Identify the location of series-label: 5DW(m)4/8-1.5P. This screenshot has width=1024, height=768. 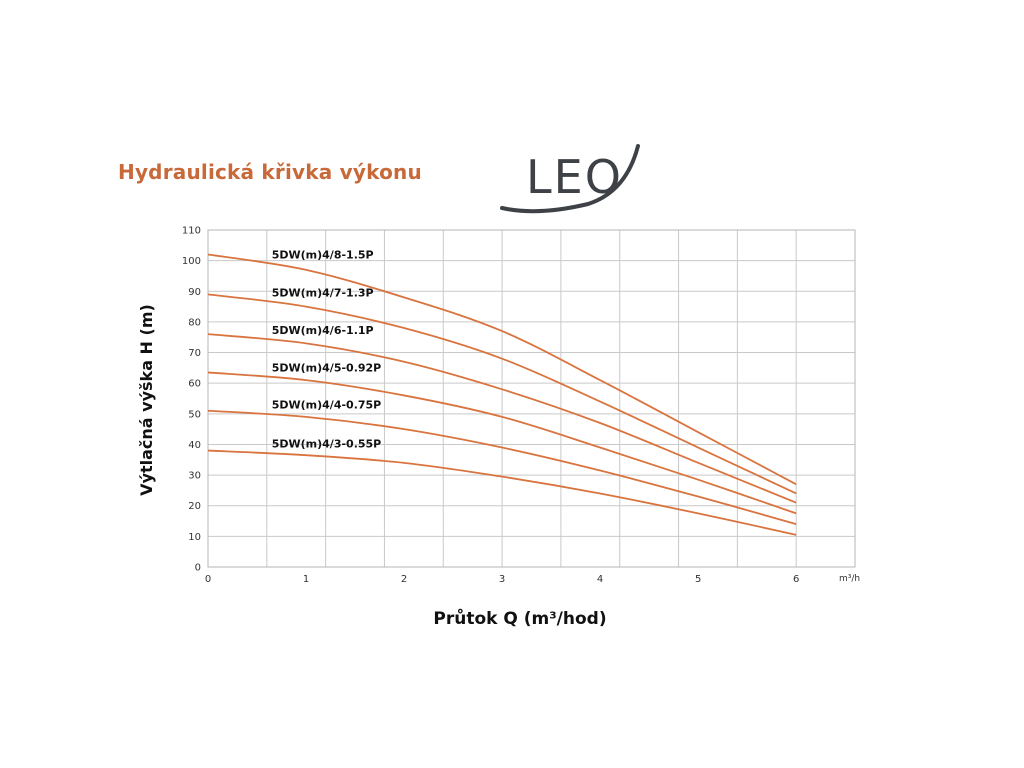
(323, 254).